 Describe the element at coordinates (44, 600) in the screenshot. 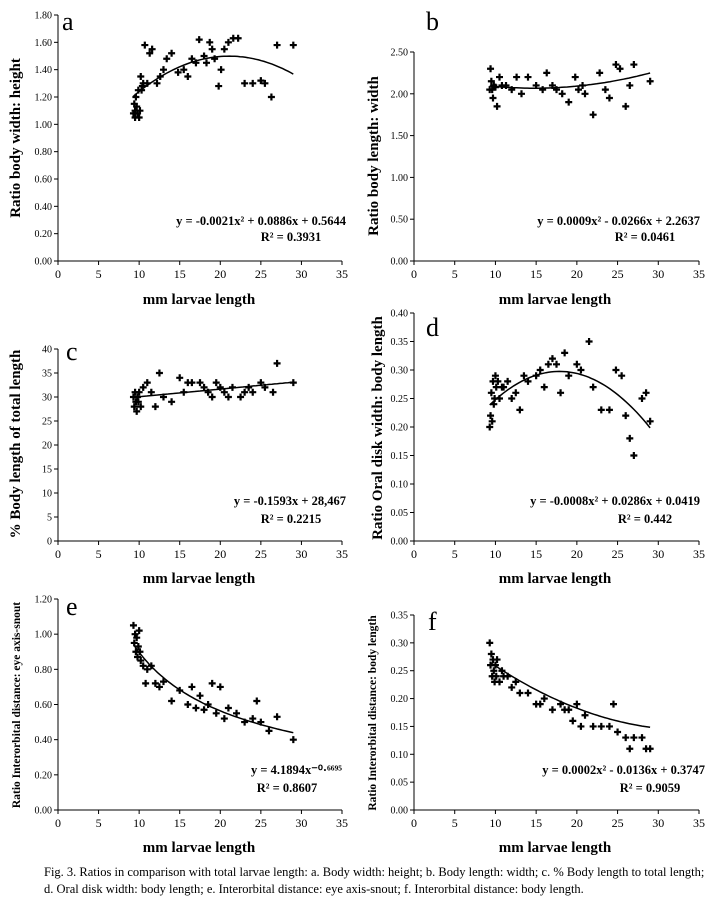

I see `y-tick-label: 1.20` at that location.